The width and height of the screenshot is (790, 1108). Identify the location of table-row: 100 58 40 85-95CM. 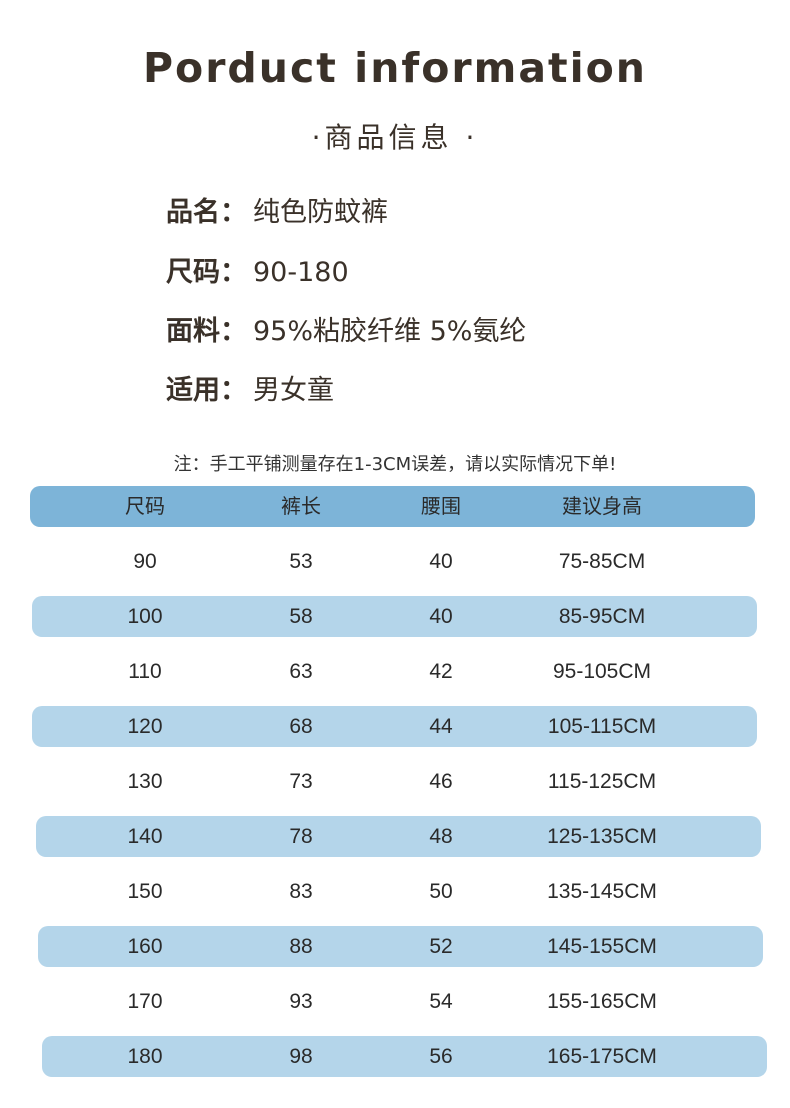
(395, 616).